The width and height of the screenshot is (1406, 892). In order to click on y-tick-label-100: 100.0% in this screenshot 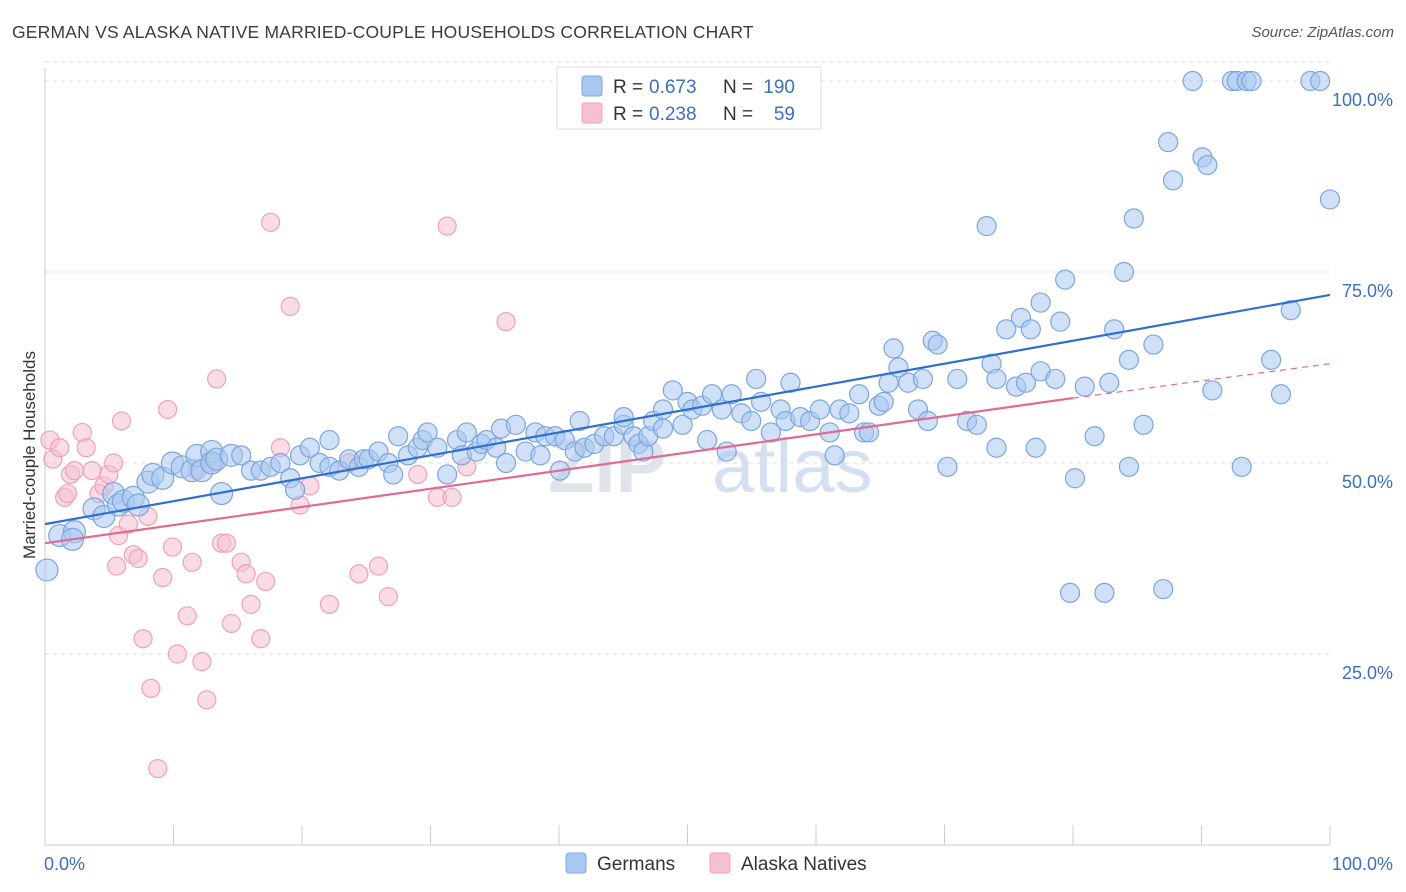, I will do `click(1362, 100)`.